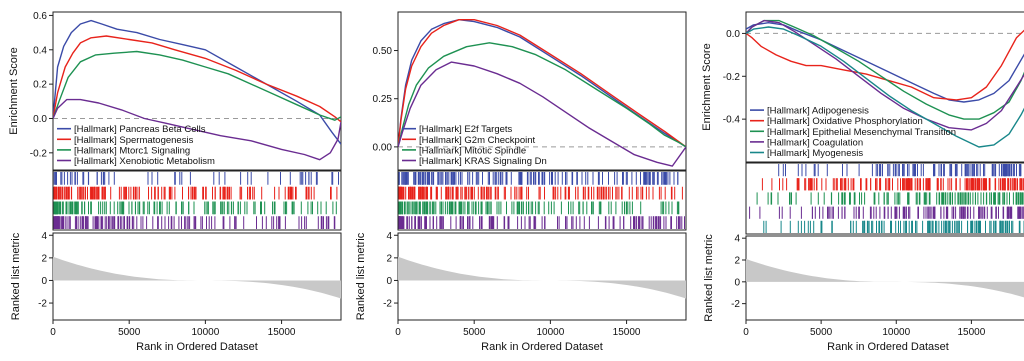  Describe the element at coordinates (466, 129) in the screenshot. I see `legend-entry: [Hallmark] E2f Targets` at that location.